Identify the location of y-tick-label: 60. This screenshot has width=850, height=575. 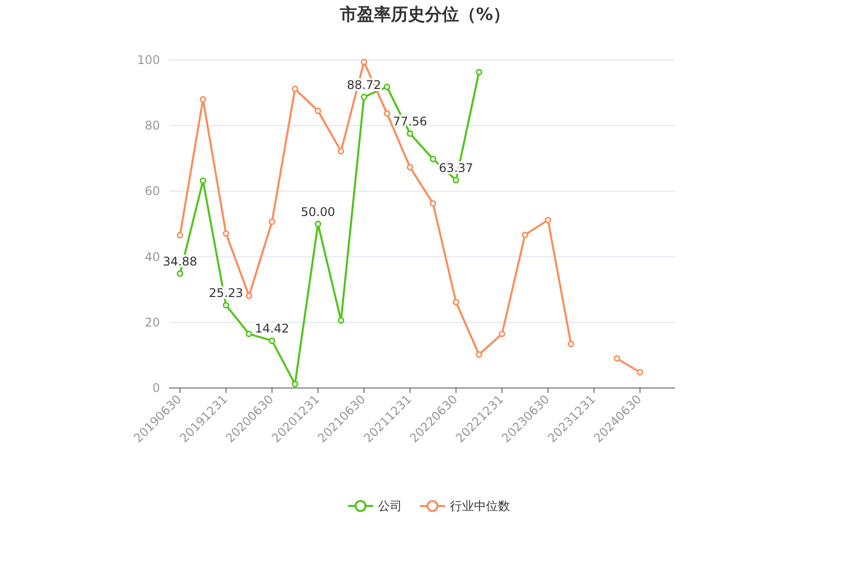
(152, 191).